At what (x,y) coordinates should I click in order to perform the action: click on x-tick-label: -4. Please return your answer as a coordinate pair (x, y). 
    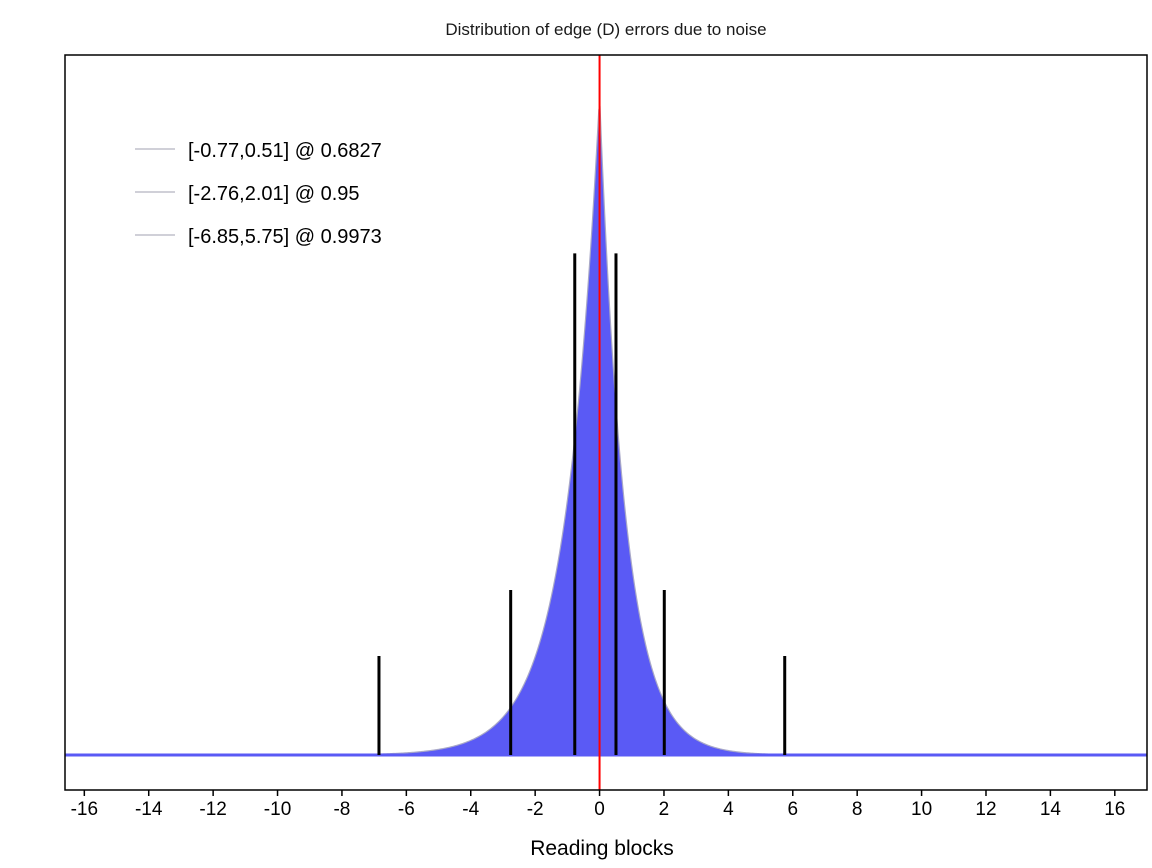
    Looking at the image, I should click on (470, 809).